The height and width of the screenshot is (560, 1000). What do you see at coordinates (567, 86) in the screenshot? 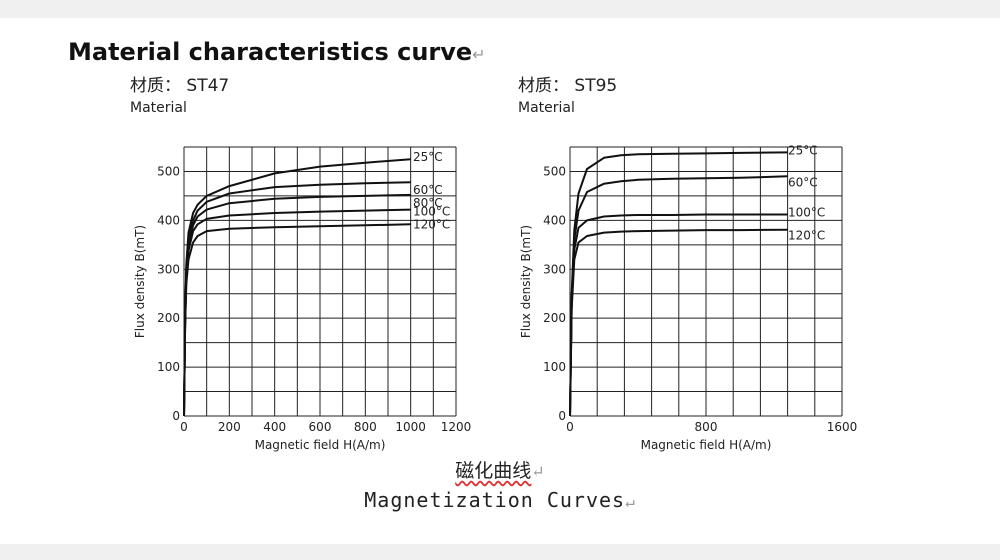
I see `material-code-label: 材质： ST95` at bounding box center [567, 86].